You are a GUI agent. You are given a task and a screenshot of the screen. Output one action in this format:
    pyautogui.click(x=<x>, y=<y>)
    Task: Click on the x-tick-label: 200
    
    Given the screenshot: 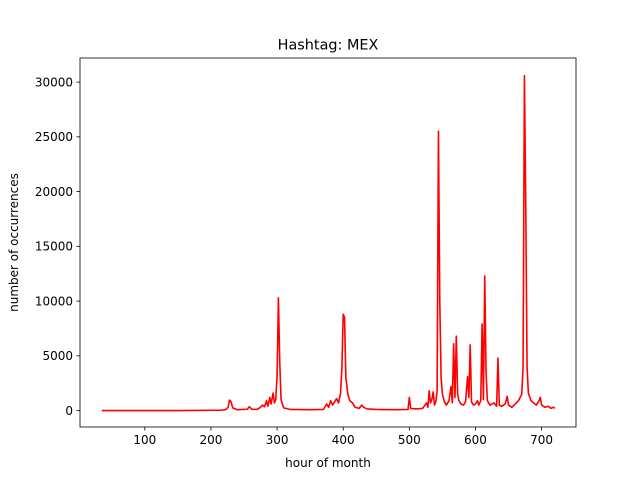 What is the action you would take?
    pyautogui.click(x=210, y=440)
    